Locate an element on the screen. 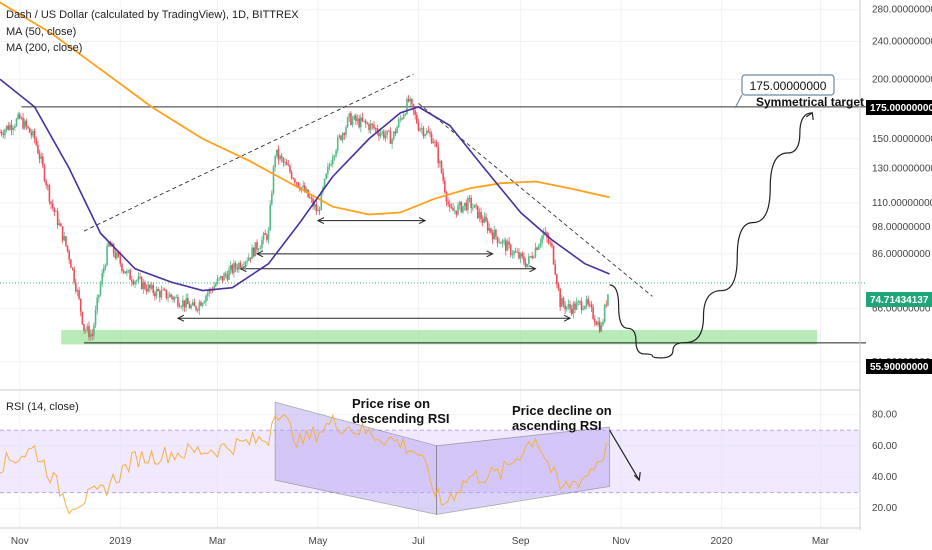 This screenshot has height=550, width=932. rsi-note-2-line2: ascending RSI is located at coordinates (557, 425).